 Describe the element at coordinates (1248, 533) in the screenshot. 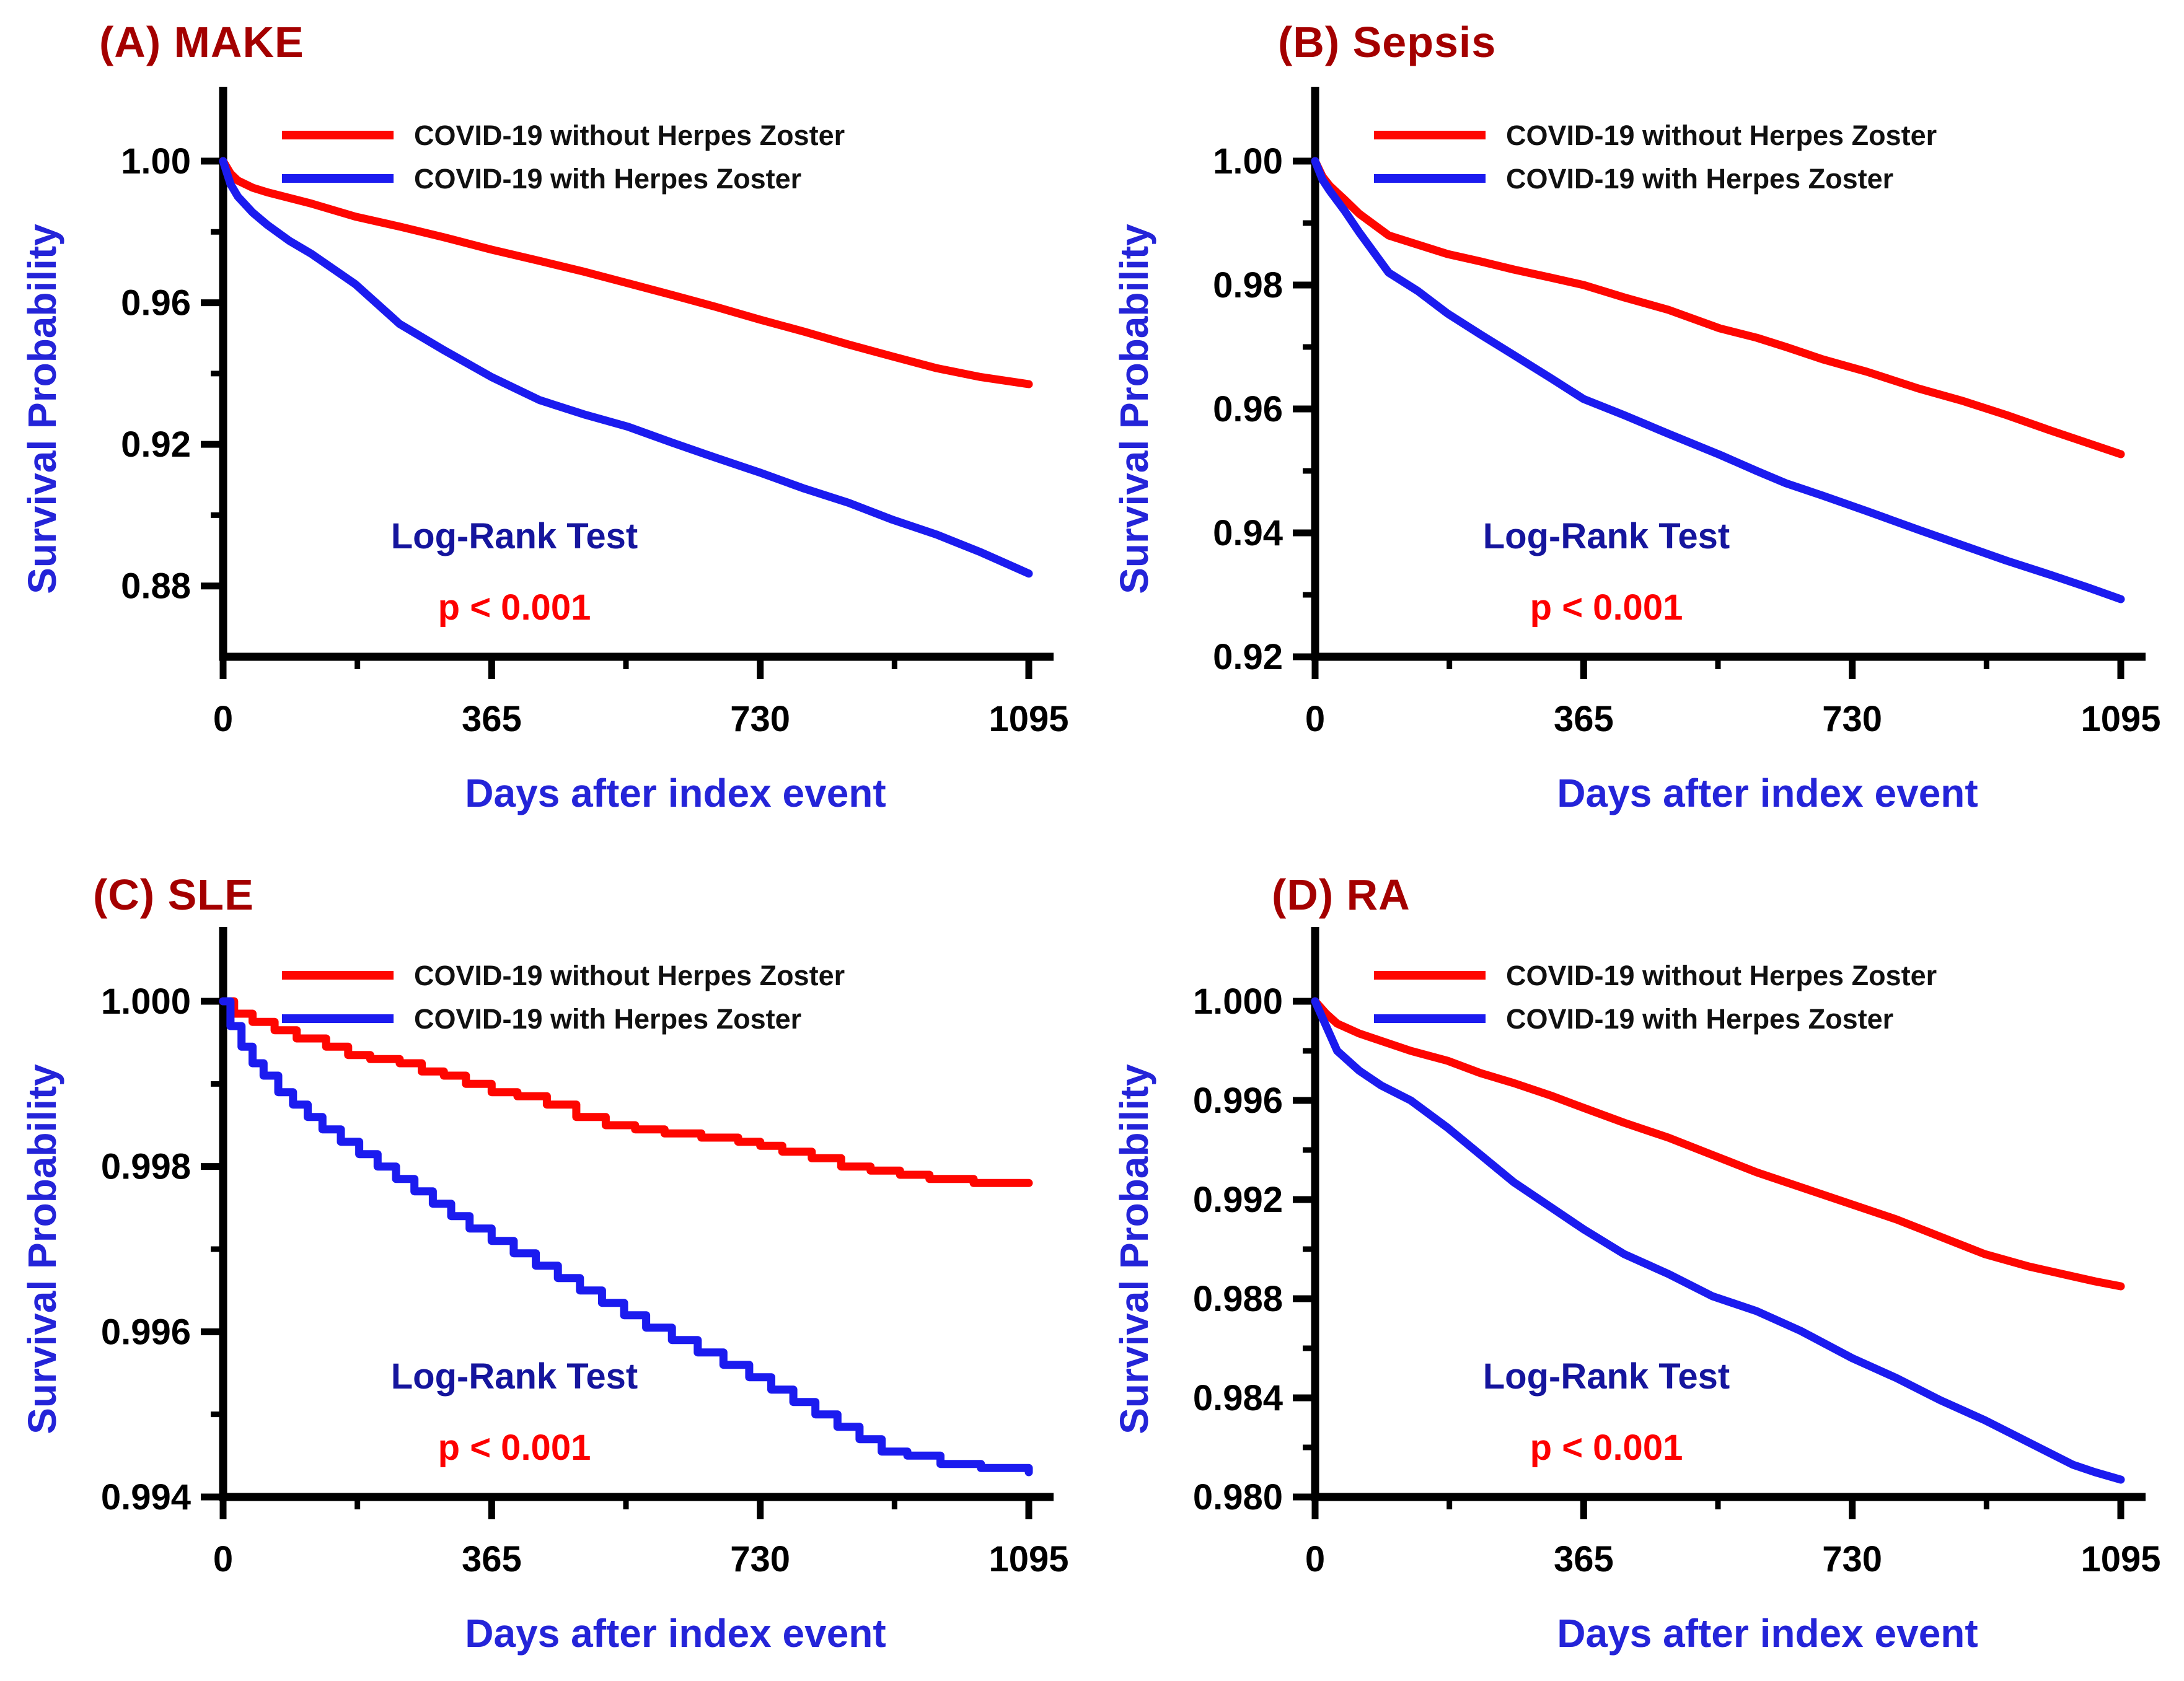

I see `y-tick-label: 0.94` at that location.